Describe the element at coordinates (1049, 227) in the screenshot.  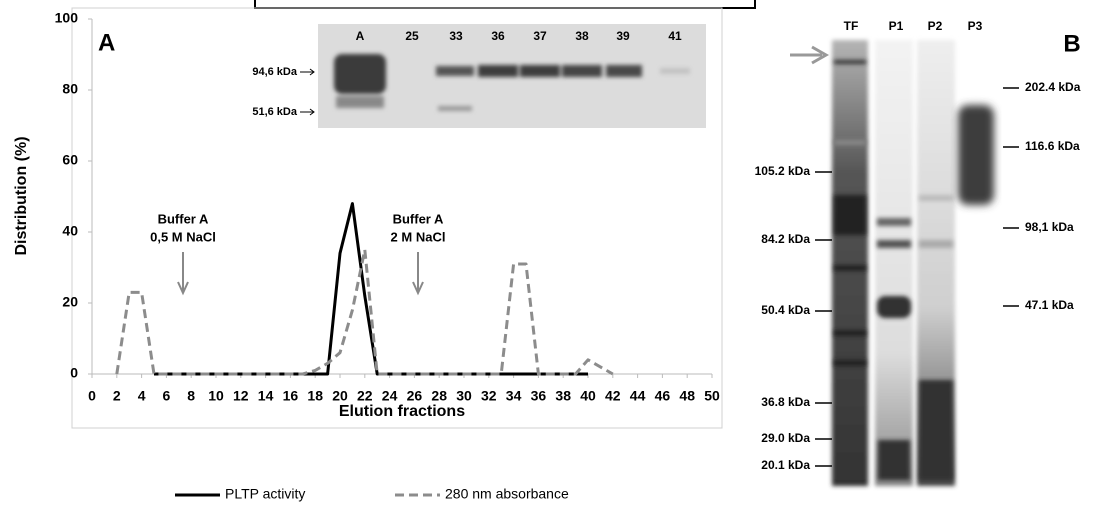
I see `marker-label: 98,1 kDa` at that location.